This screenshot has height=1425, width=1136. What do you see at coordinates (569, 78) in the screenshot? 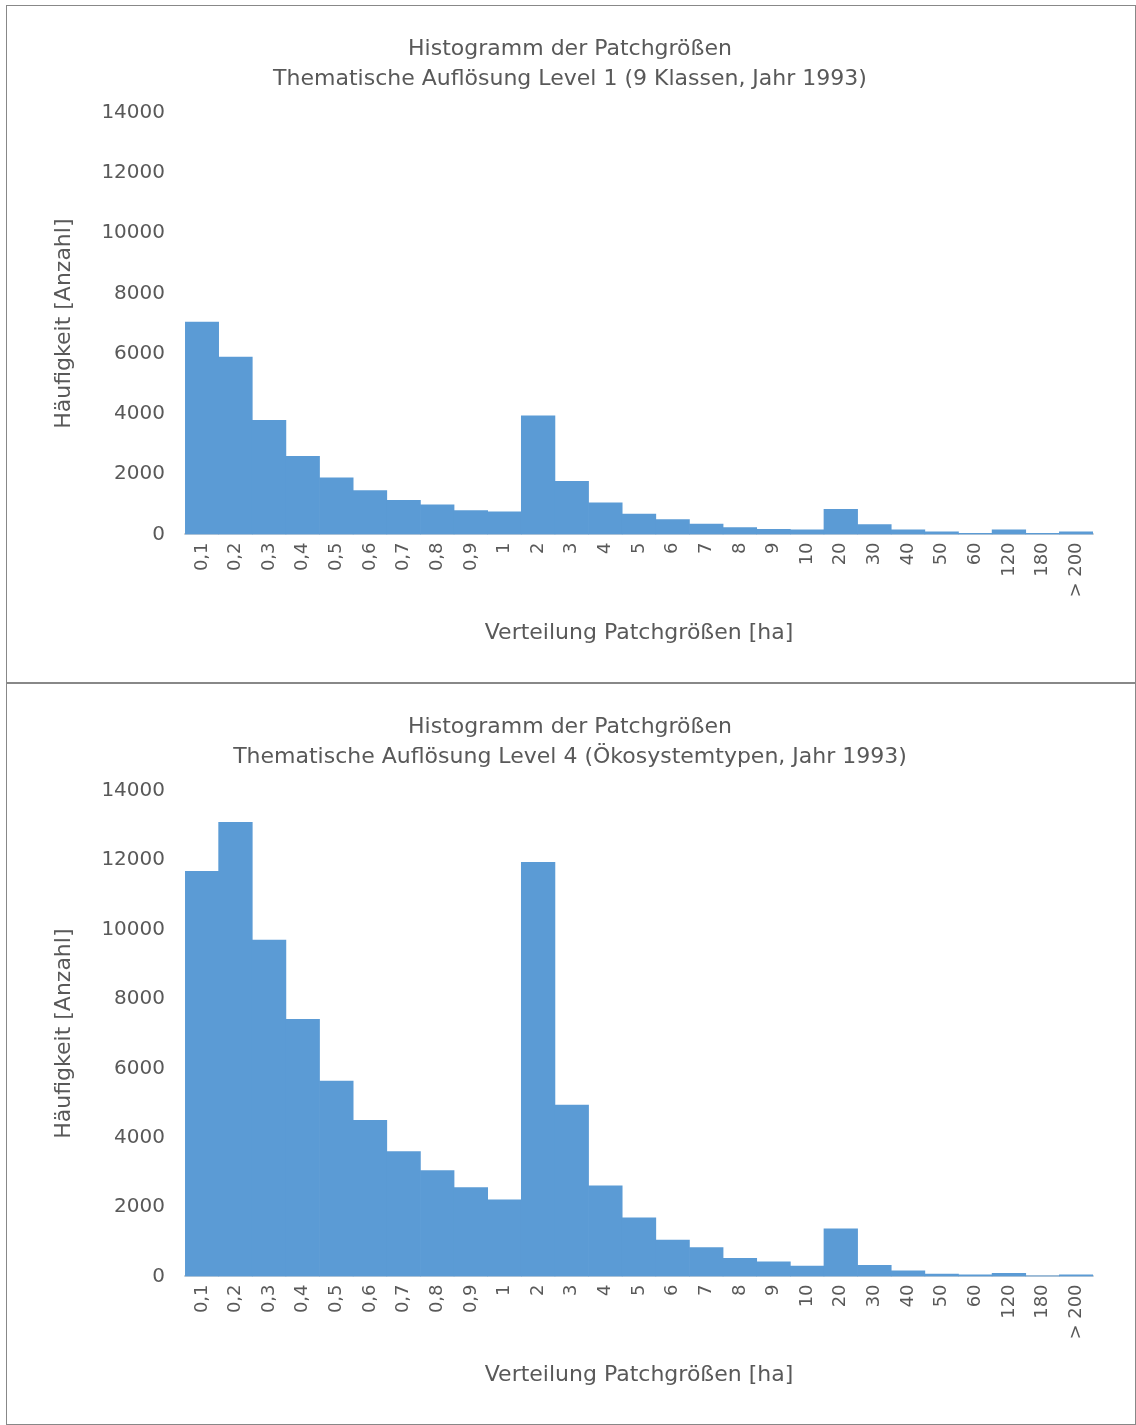
I see `chart-subtitle: Thematische Auflösung Level 1 (9 Klassen, Jahr 1993)` at bounding box center [569, 78].